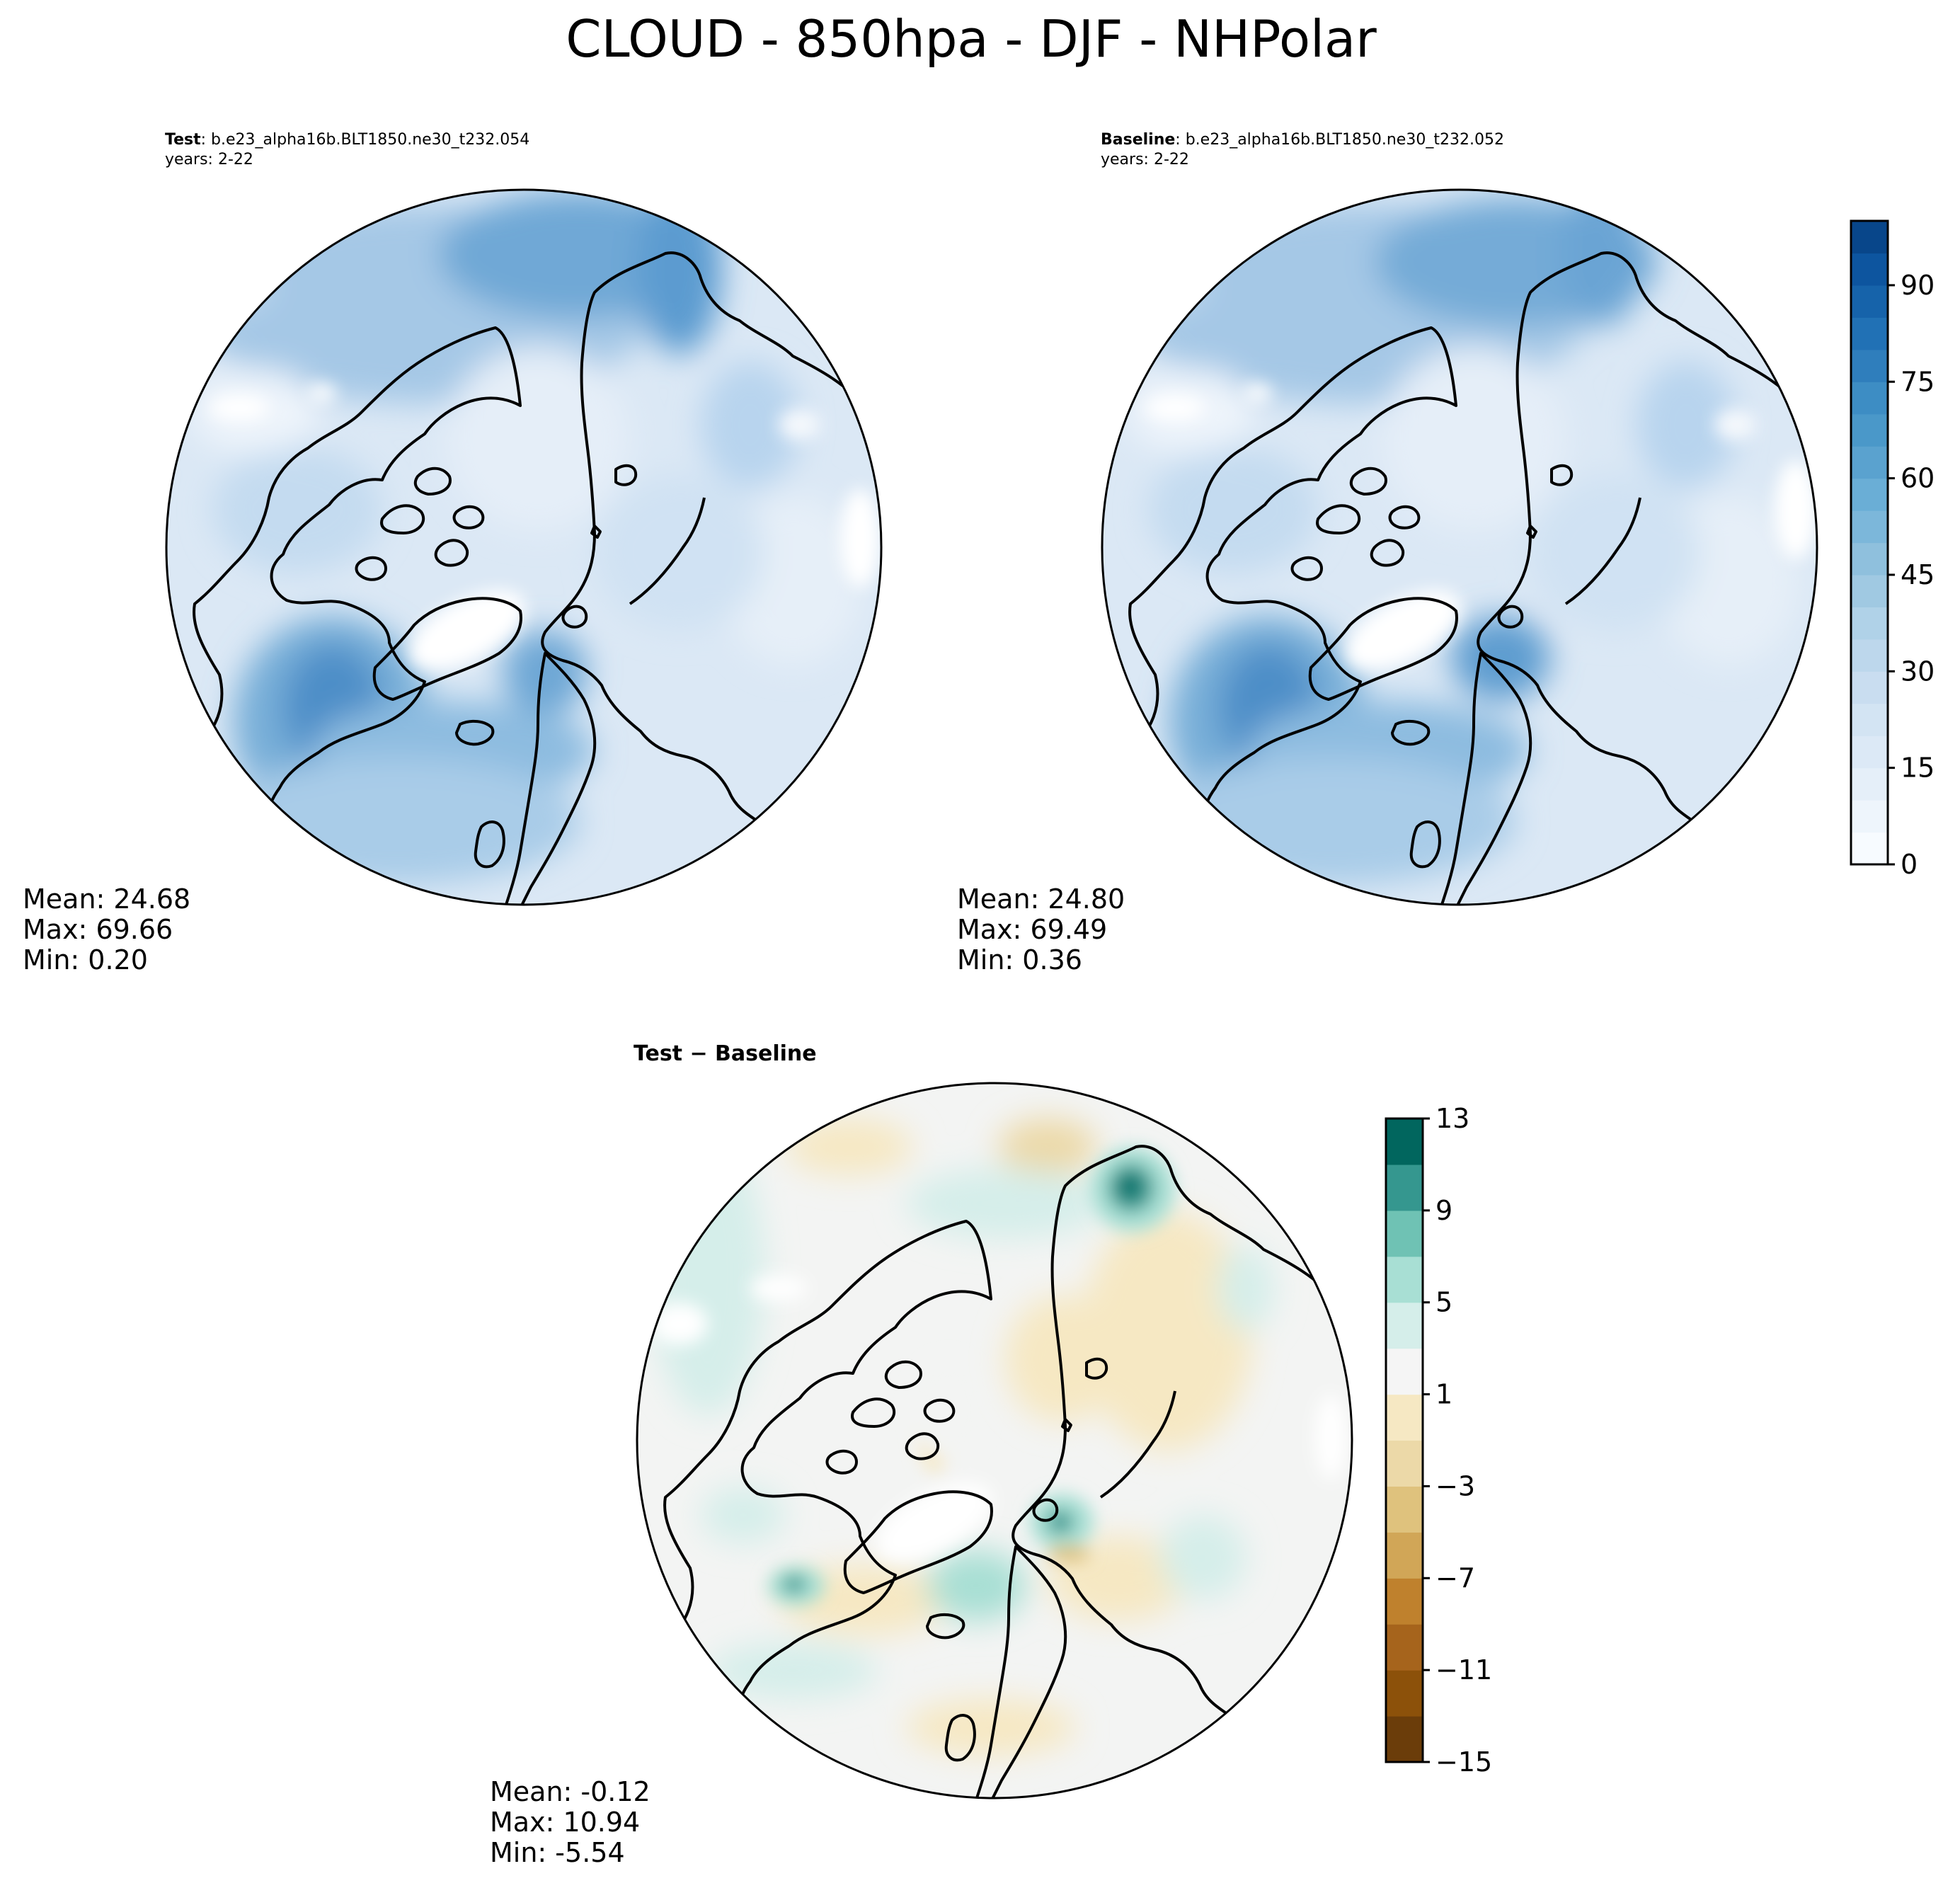 This screenshot has height=1888, width=1960. What do you see at coordinates (85, 960) in the screenshot?
I see `test-stat-min: Min: 0.20` at bounding box center [85, 960].